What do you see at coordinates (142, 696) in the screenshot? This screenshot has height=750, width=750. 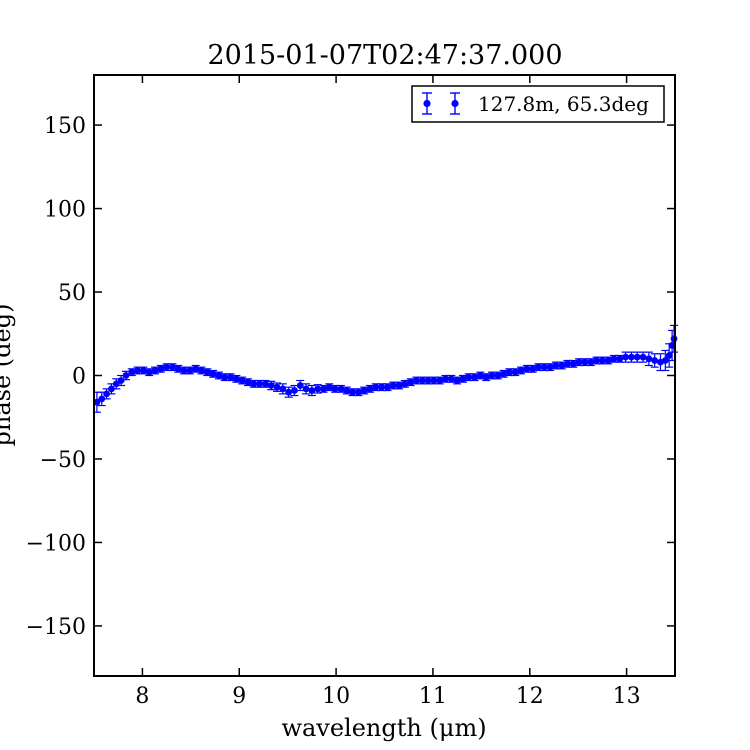 I see `x-tick-label: 8` at bounding box center [142, 696].